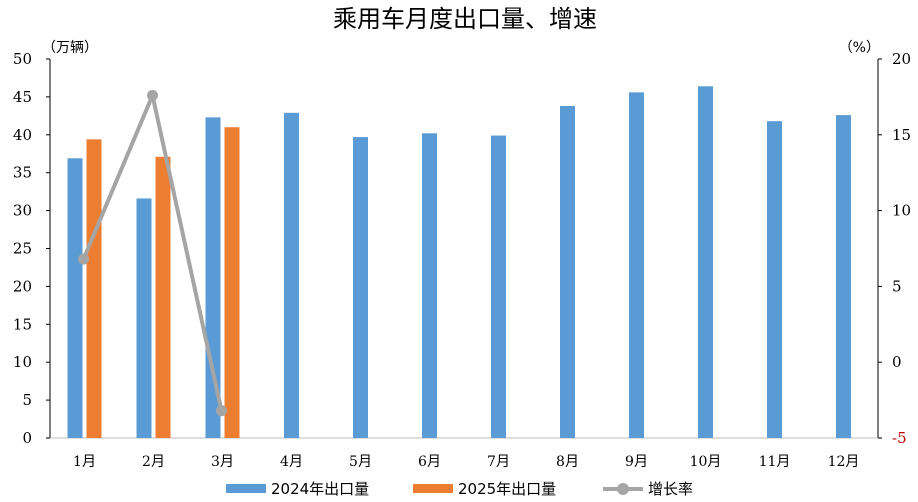  Describe the element at coordinates (901, 135) in the screenshot. I see `right-tick-label: 15` at that location.